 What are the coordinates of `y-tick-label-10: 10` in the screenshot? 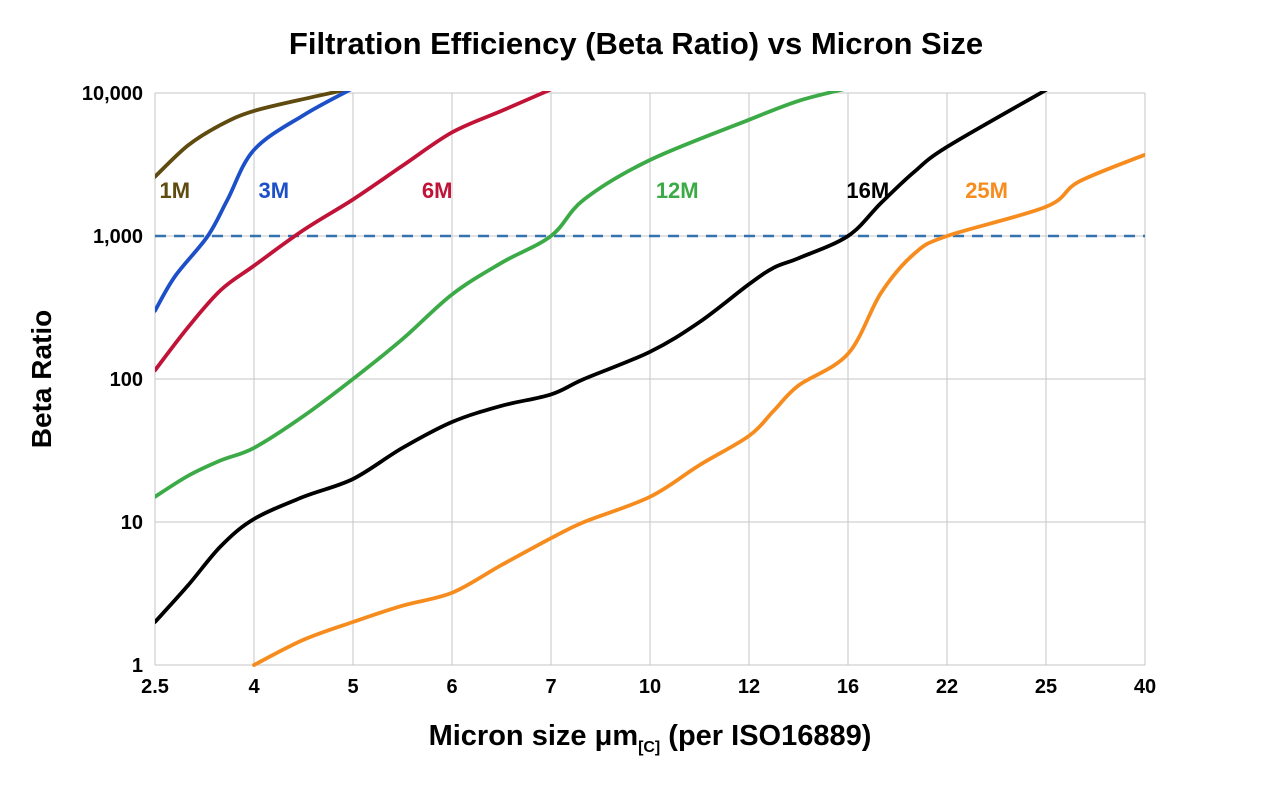 It's located at (132, 523).